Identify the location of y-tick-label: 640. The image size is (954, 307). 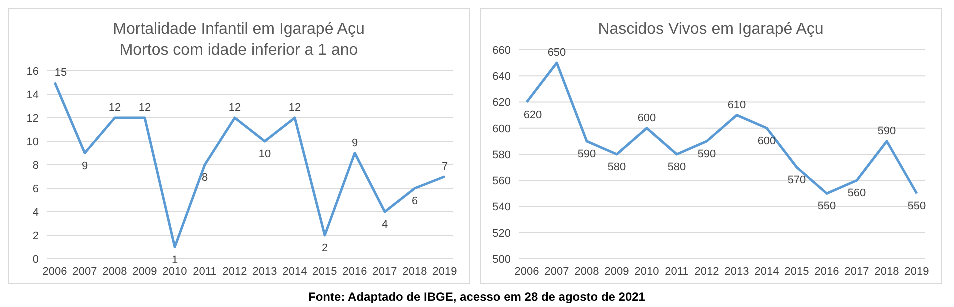
(501, 77).